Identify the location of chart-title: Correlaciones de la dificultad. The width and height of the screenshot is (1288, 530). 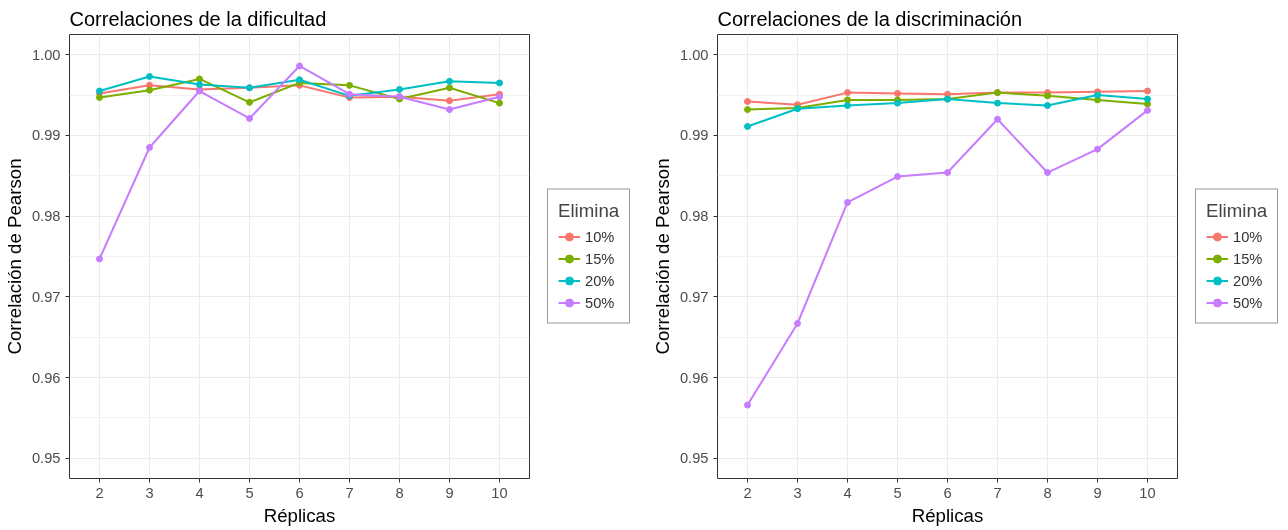
(198, 18).